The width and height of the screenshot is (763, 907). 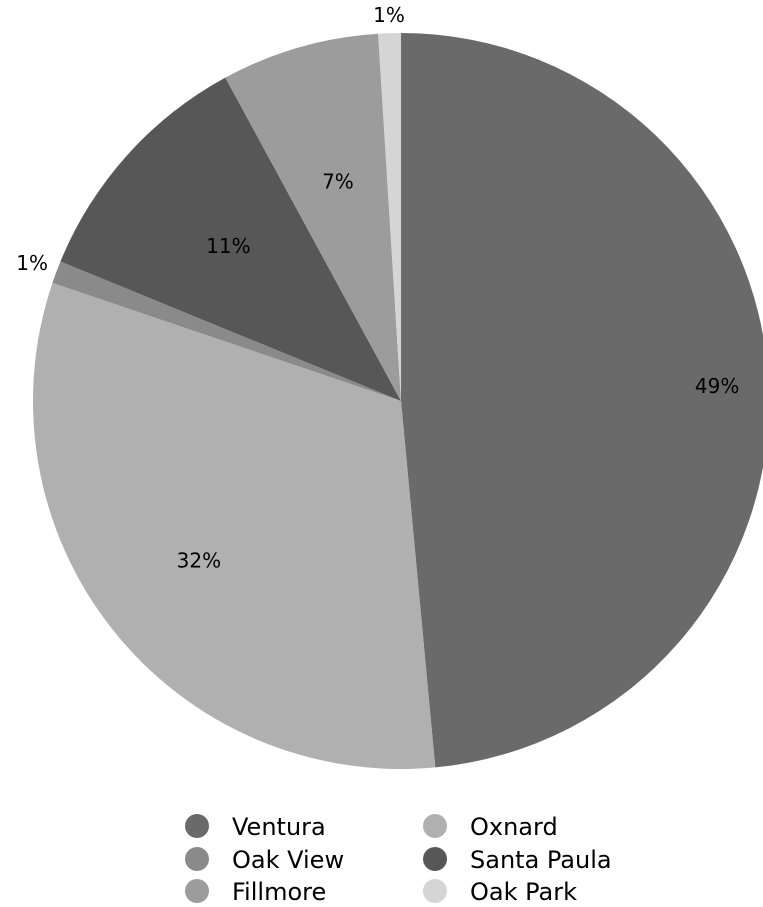 What do you see at coordinates (435, 891) in the screenshot?
I see `legend-swatch-oak-park` at bounding box center [435, 891].